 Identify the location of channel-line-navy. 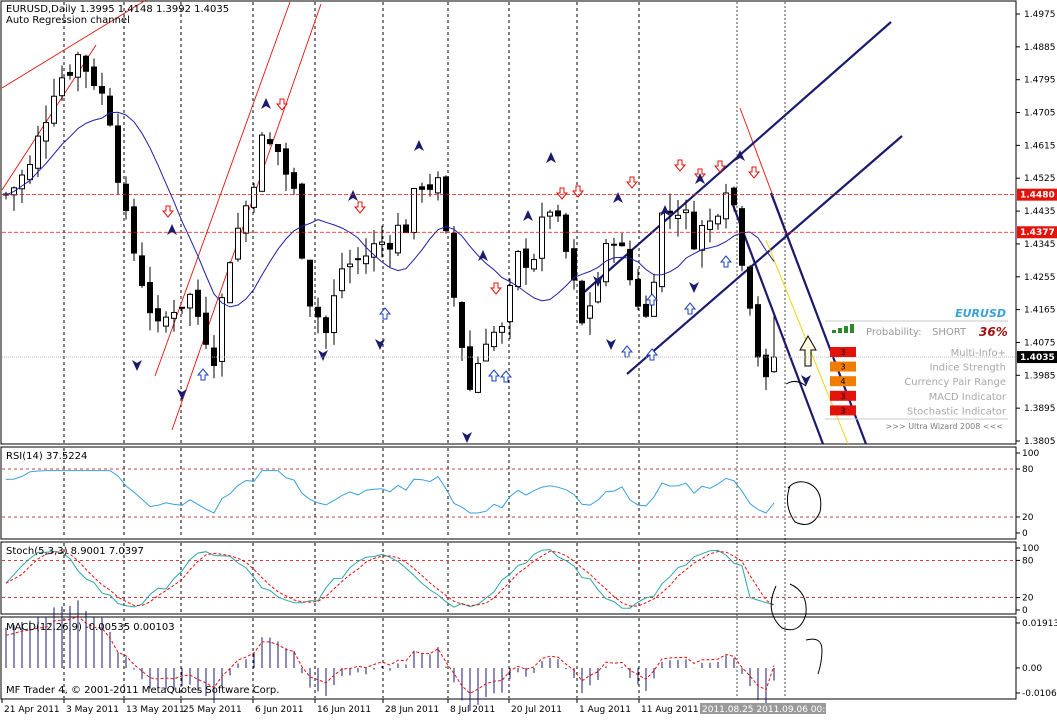
(764, 255).